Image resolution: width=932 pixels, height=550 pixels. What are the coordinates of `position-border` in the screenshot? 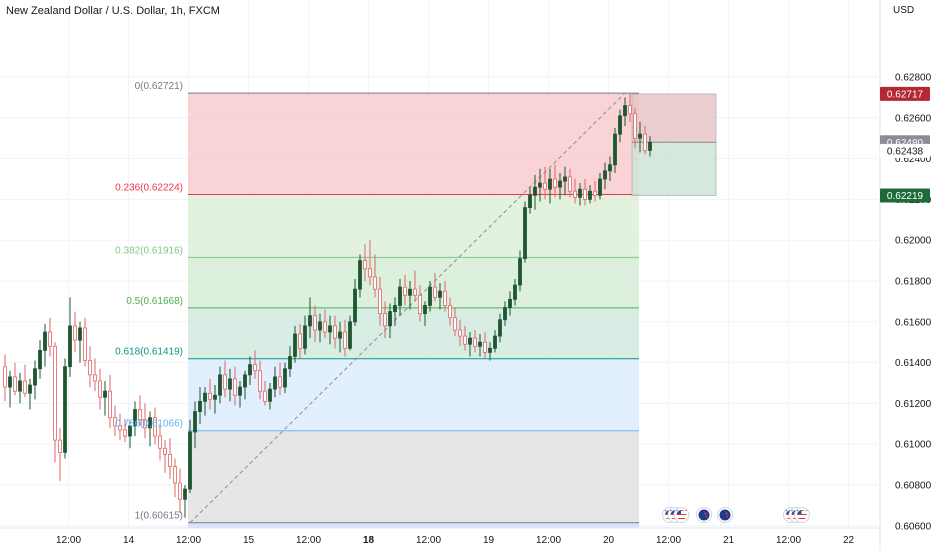 It's located at (674, 144).